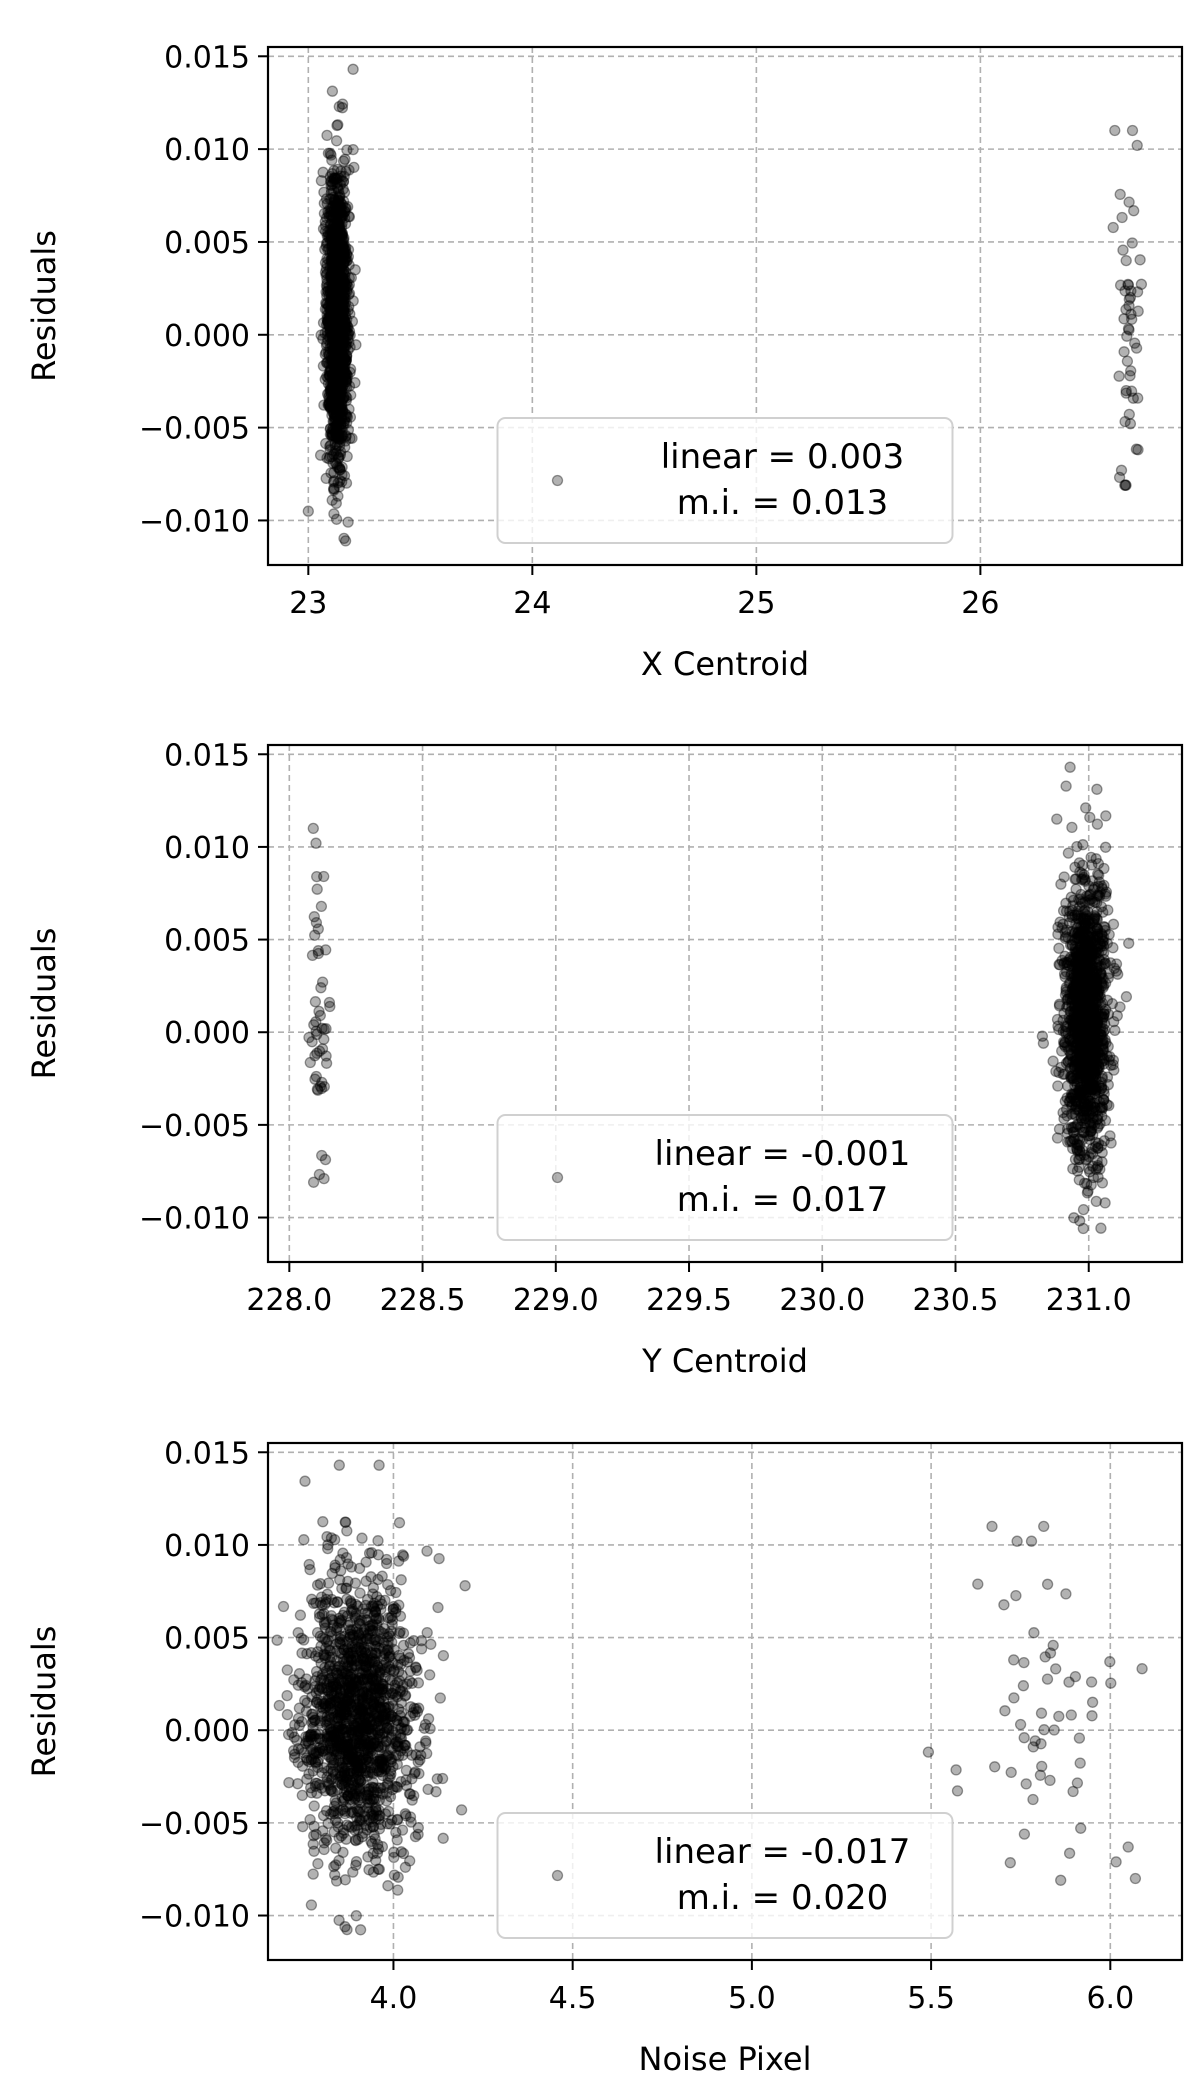 The width and height of the screenshot is (1200, 2100). What do you see at coordinates (931, 1998) in the screenshot?
I see `x-tick-label: 5.5` at bounding box center [931, 1998].